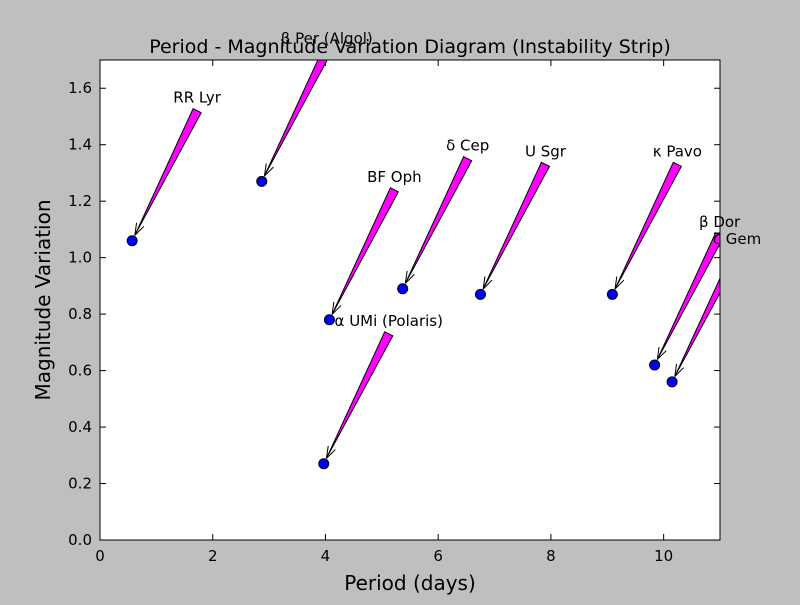 Image resolution: width=800 pixels, height=605 pixels. What do you see at coordinates (43, 299) in the screenshot?
I see `y-axis-label: Magnitude Variation` at bounding box center [43, 299].